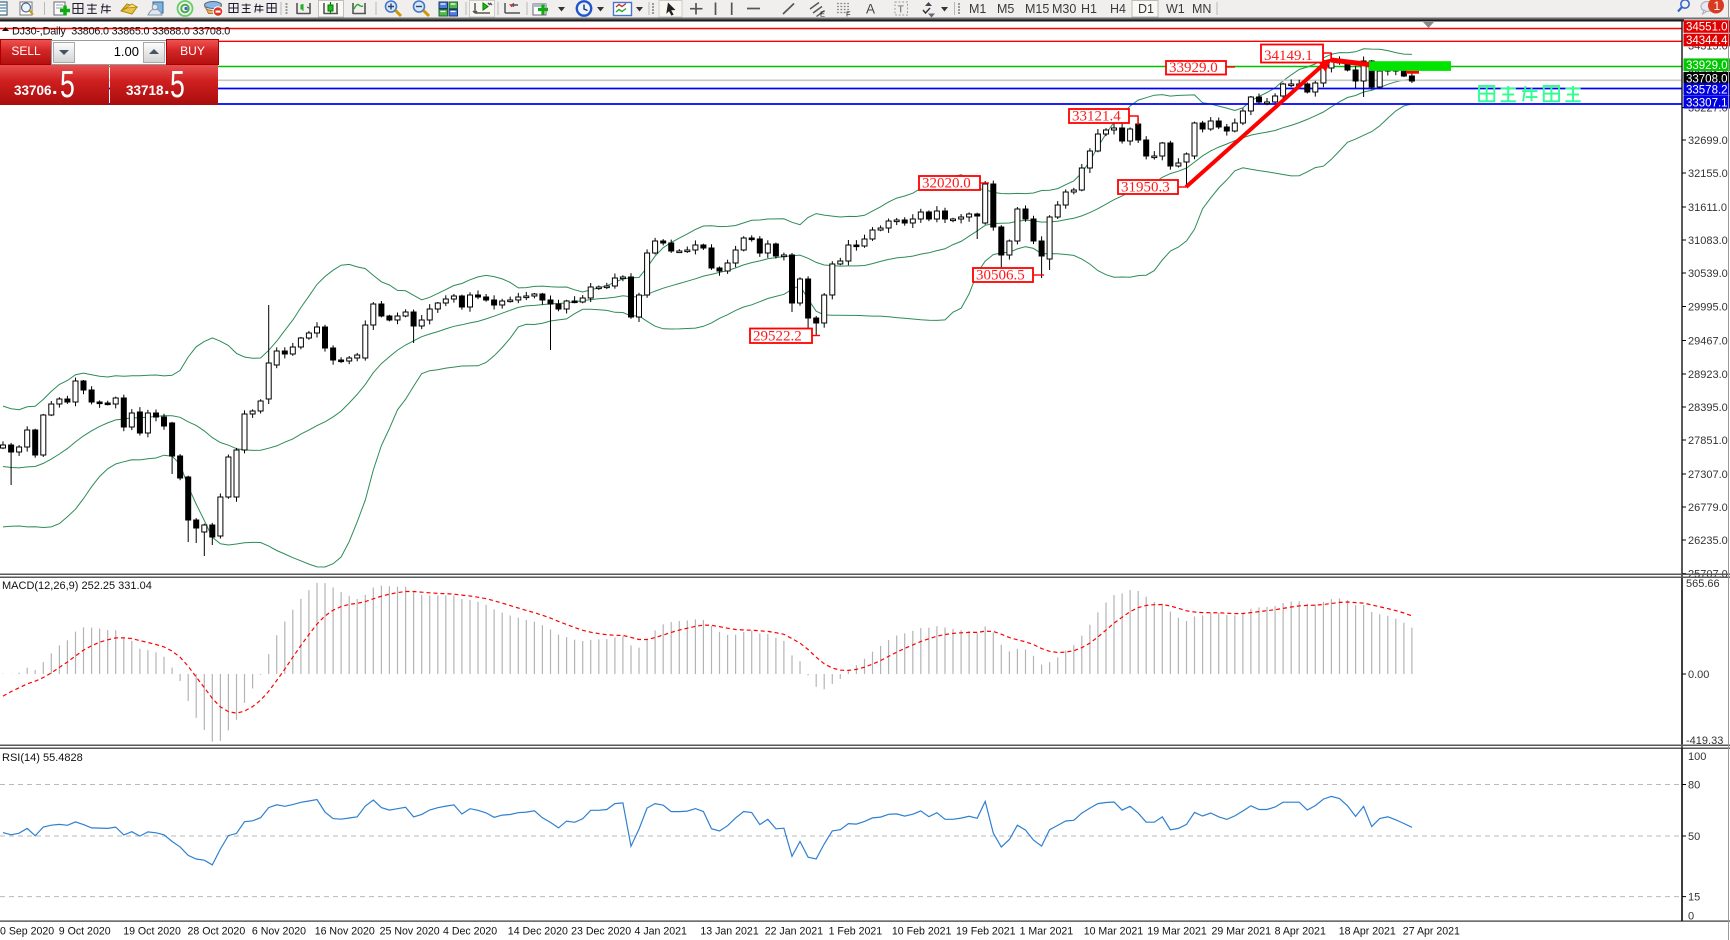 This screenshot has height=940, width=1730. Describe the element at coordinates (848, 14) in the screenshot. I see `svg-text: F` at that location.